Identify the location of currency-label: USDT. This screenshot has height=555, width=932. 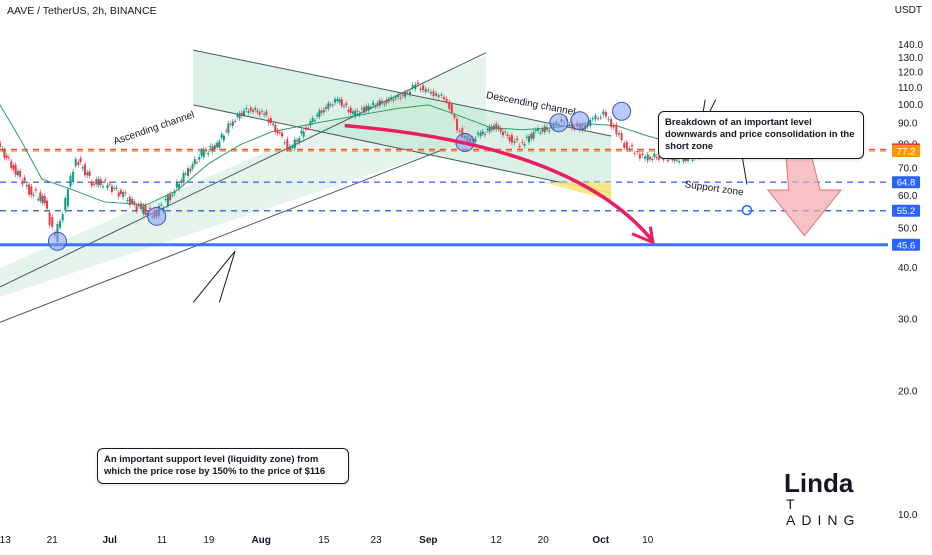
(908, 10).